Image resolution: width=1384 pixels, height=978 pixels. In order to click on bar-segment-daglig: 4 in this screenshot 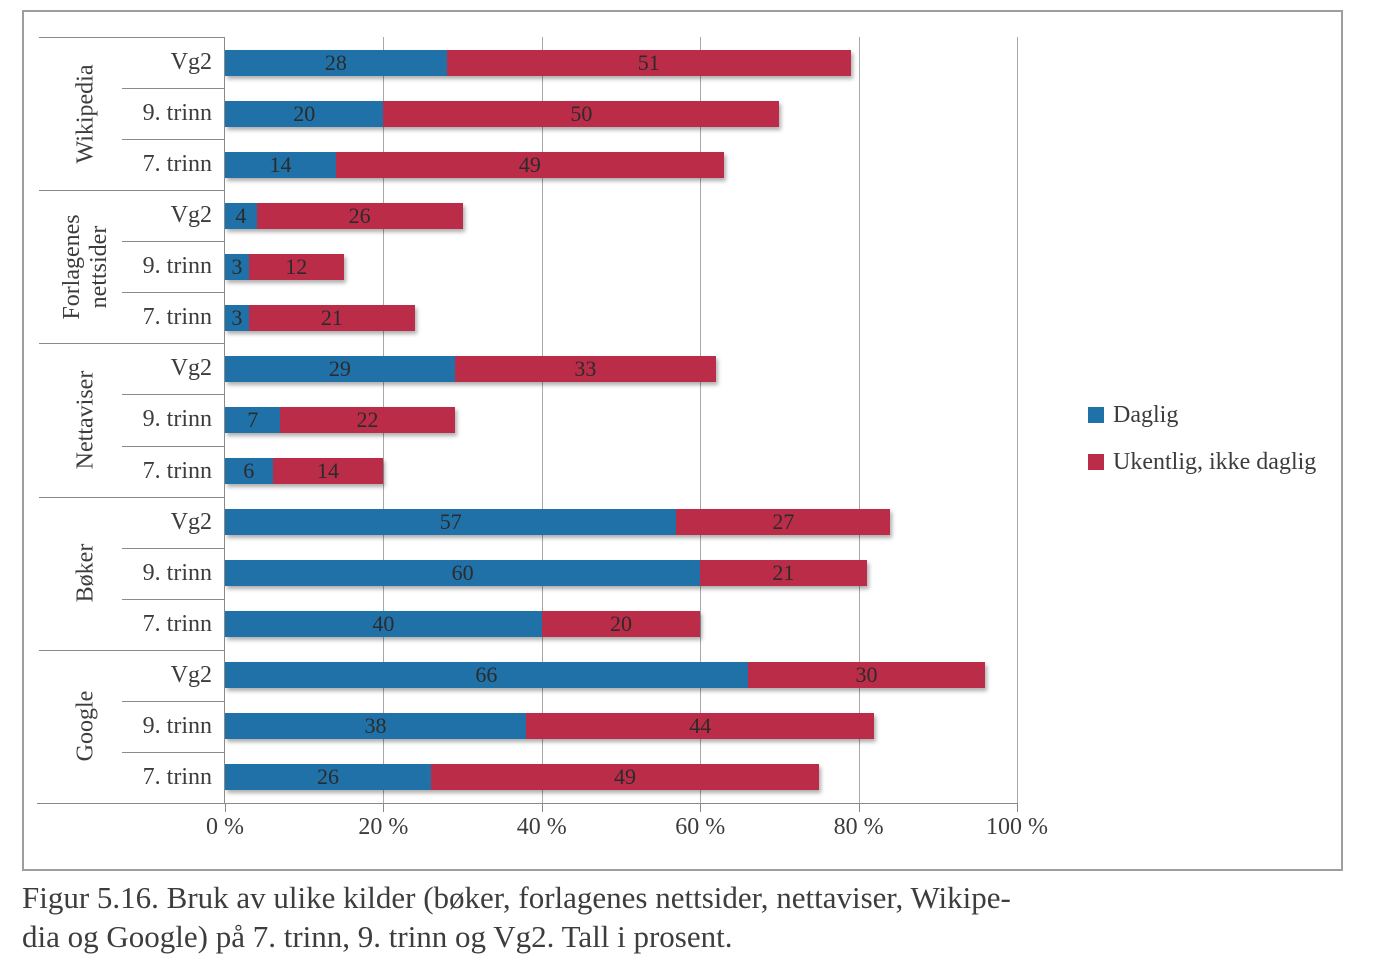, I will do `click(241, 215)`.